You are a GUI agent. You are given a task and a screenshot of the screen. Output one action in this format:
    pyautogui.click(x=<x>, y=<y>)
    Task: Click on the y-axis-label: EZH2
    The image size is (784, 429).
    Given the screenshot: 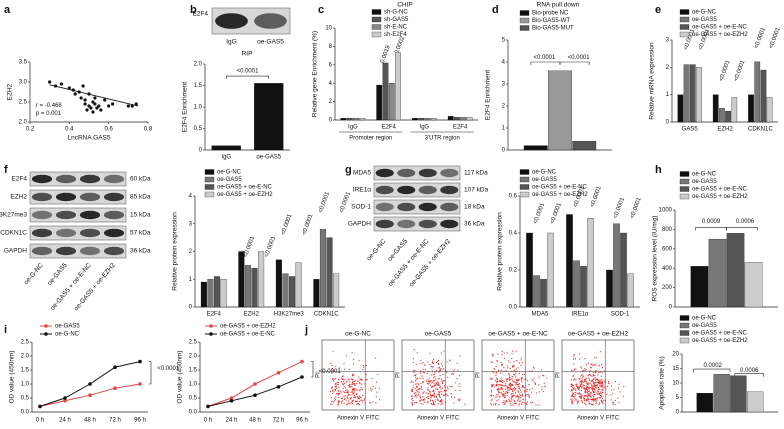 What is the action you would take?
    pyautogui.click(x=10, y=91)
    